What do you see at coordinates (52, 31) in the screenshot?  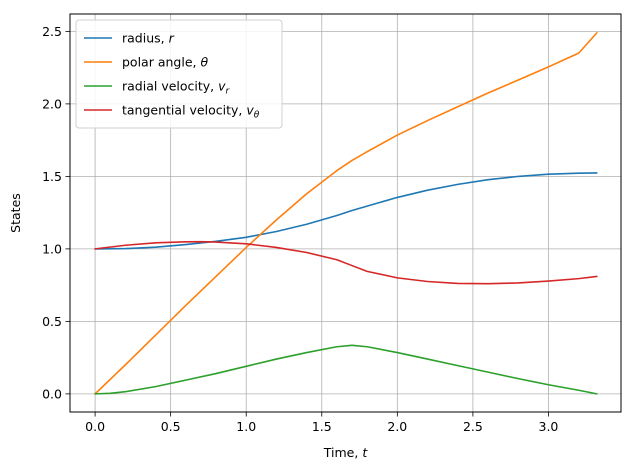 I see `y-tick-label: 2.5` at bounding box center [52, 31].